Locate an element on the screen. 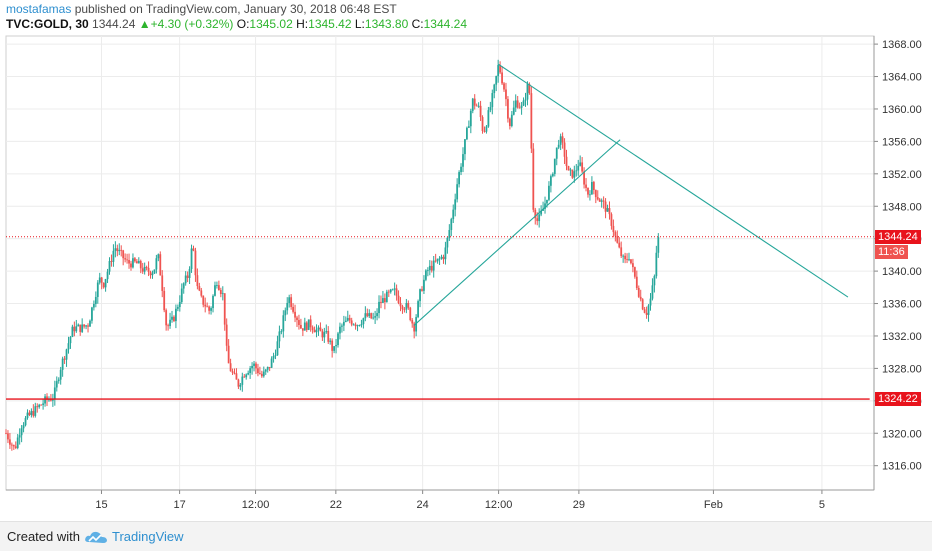 The image size is (932, 551). up-triangle-icon: ▲ is located at coordinates (144, 24).